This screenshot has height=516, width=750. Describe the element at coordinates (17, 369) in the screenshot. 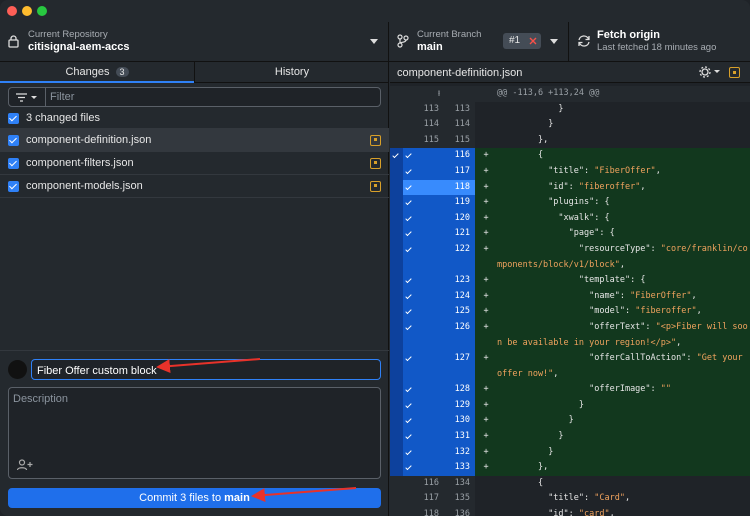

I see `avatar` at that location.